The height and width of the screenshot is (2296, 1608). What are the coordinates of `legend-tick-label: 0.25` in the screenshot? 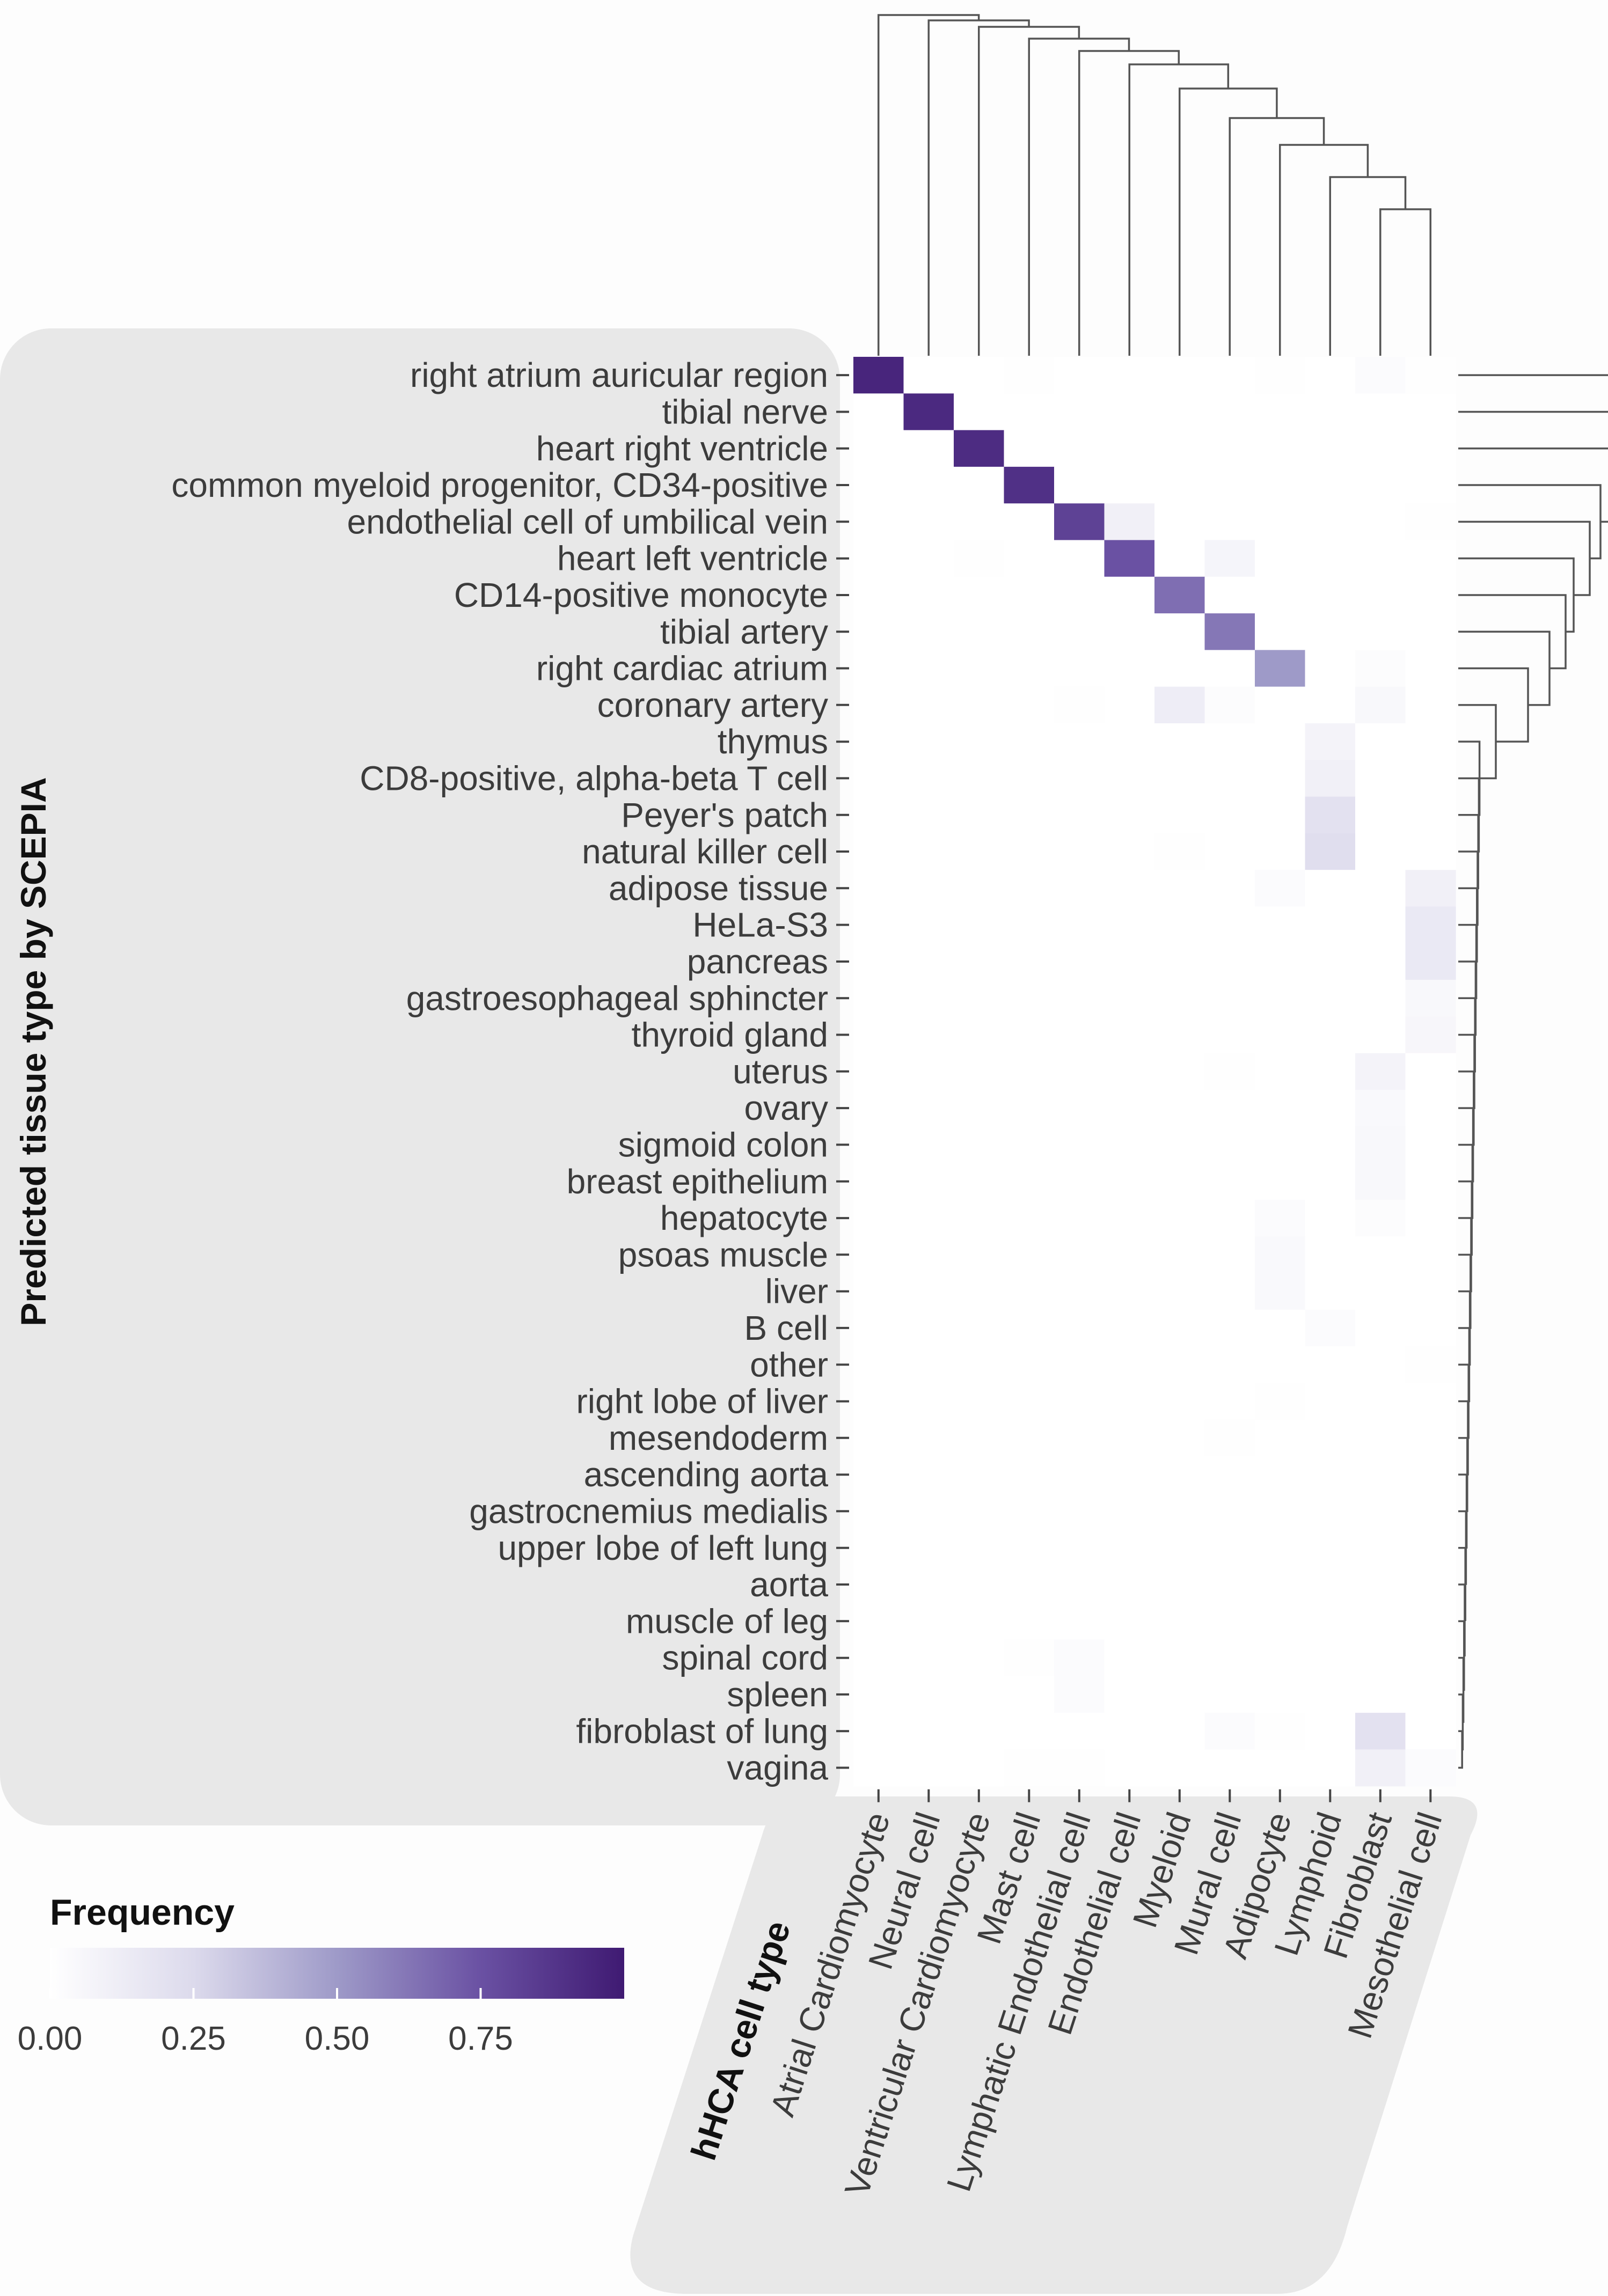 It's located at (193, 2038).